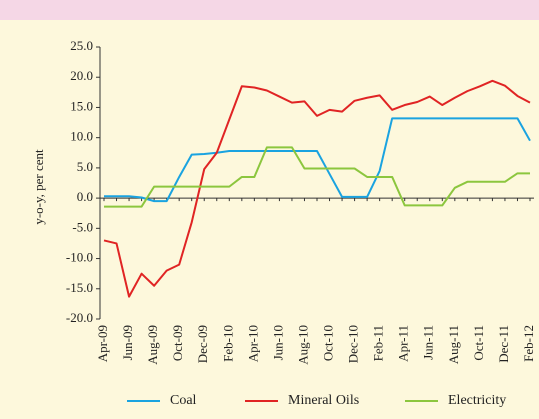 The width and height of the screenshot is (539, 419). What do you see at coordinates (152, 345) in the screenshot?
I see `x-tick-label: Aug-09` at bounding box center [152, 345].